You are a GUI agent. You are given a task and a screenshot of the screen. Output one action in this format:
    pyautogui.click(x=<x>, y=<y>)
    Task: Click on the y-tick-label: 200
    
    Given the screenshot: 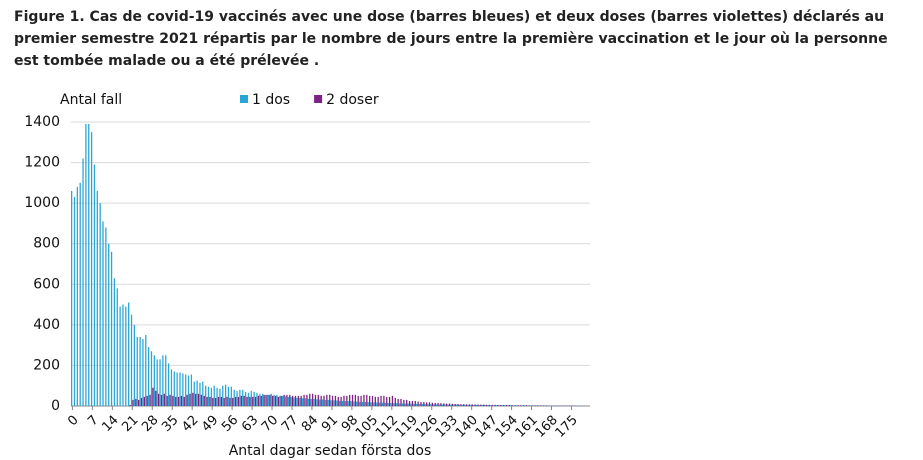 What is the action you would take?
    pyautogui.click(x=46, y=365)
    